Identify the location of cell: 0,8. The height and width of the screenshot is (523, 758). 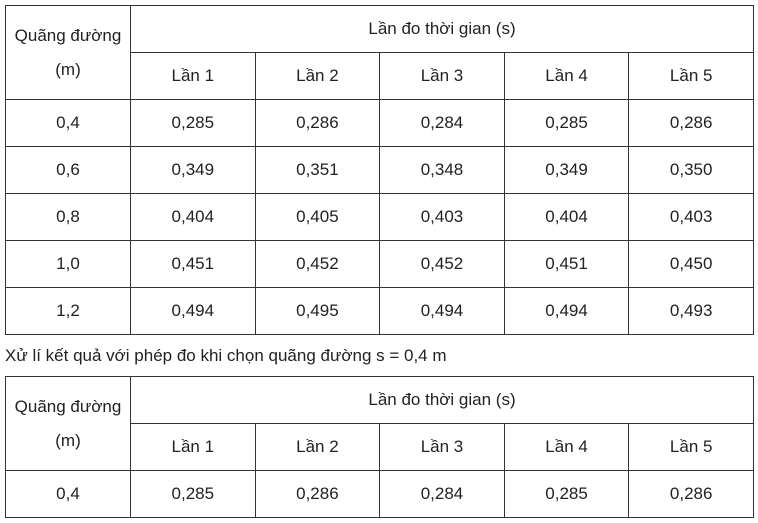
(68, 217).